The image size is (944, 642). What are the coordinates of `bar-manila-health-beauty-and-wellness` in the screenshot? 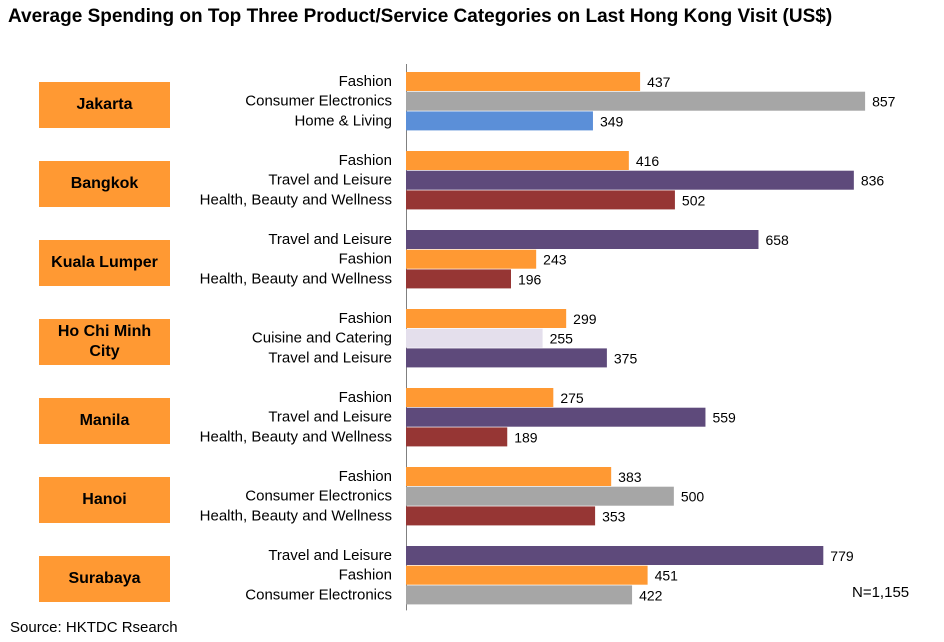 It's located at (457, 437).